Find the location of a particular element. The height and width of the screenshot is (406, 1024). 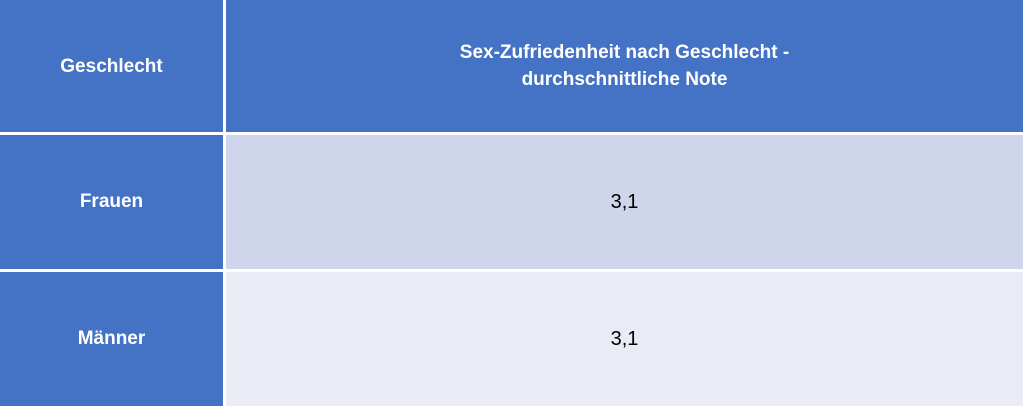

row-value-maenner-text: 3,1 is located at coordinates (624, 338).